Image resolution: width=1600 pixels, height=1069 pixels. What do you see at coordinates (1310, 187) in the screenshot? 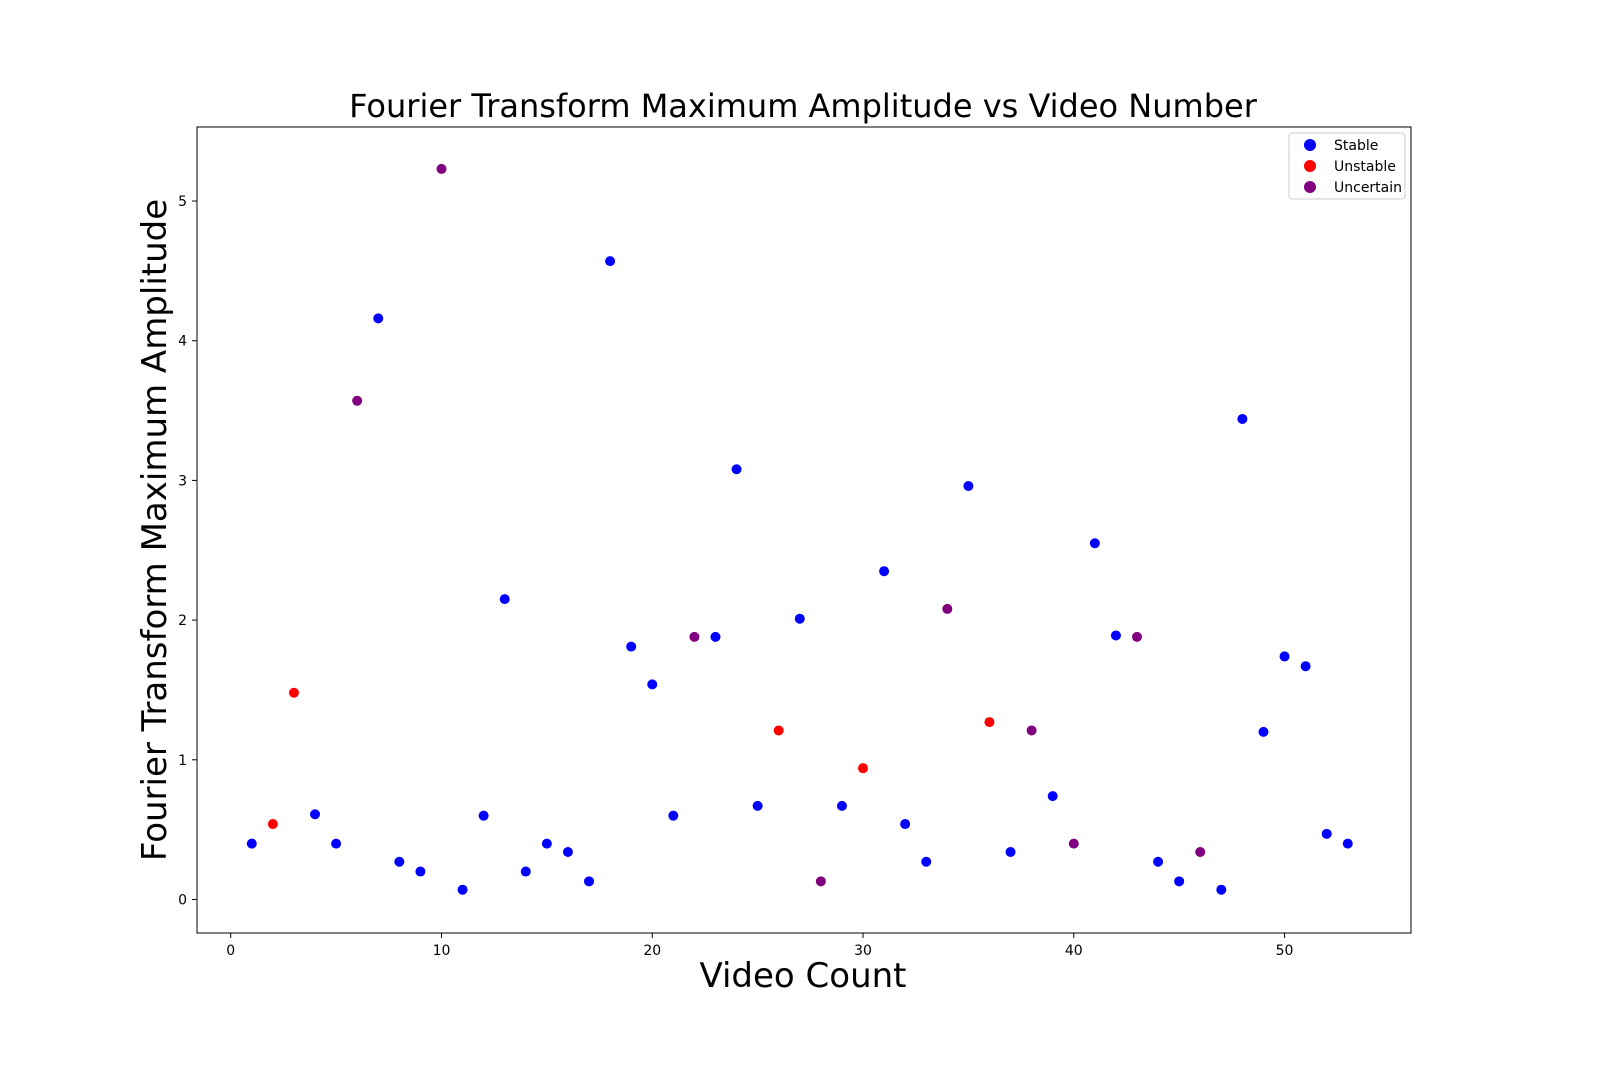
I see `legend-marker-uncertain` at bounding box center [1310, 187].